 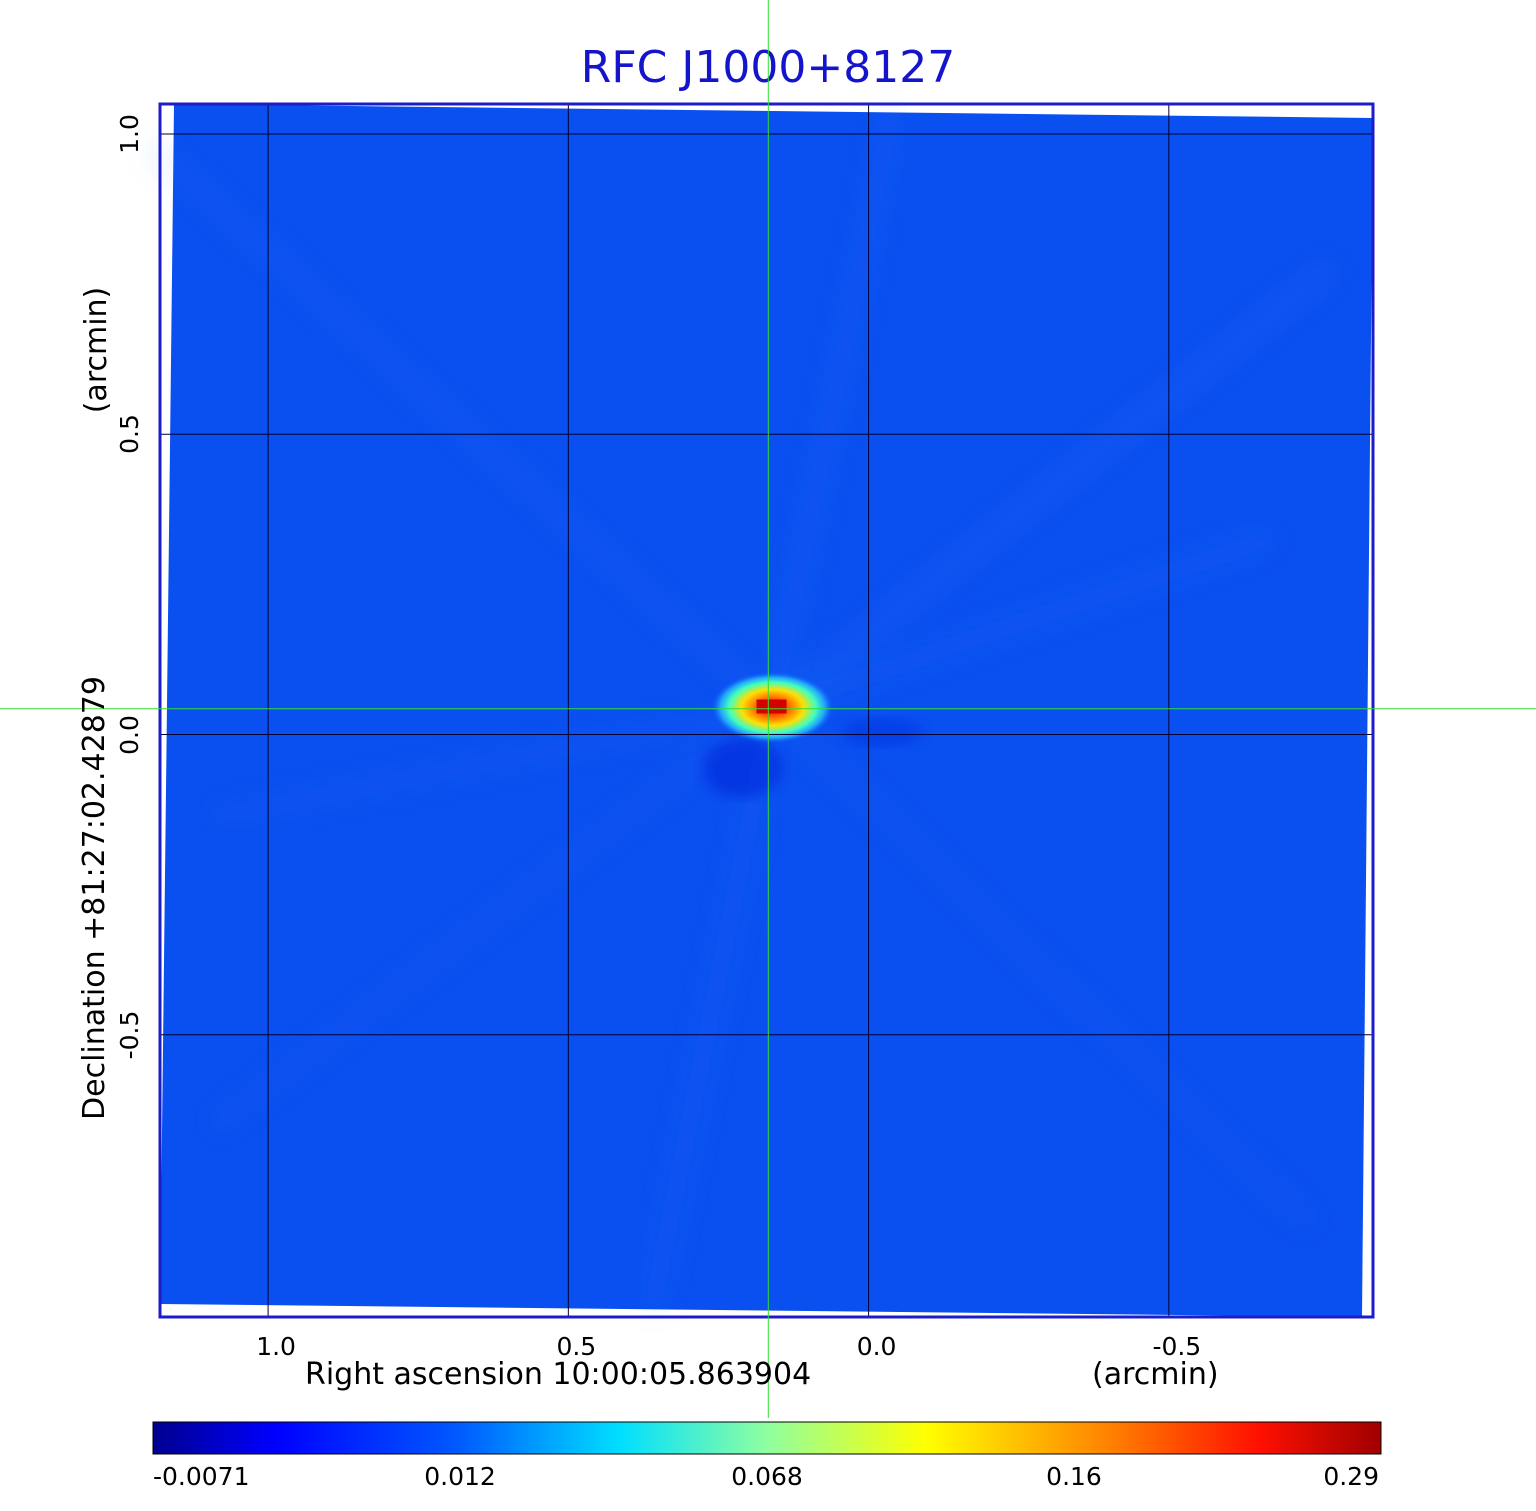 I want to click on colorbar-tick-label: -0.0071, so click(x=201, y=1476).